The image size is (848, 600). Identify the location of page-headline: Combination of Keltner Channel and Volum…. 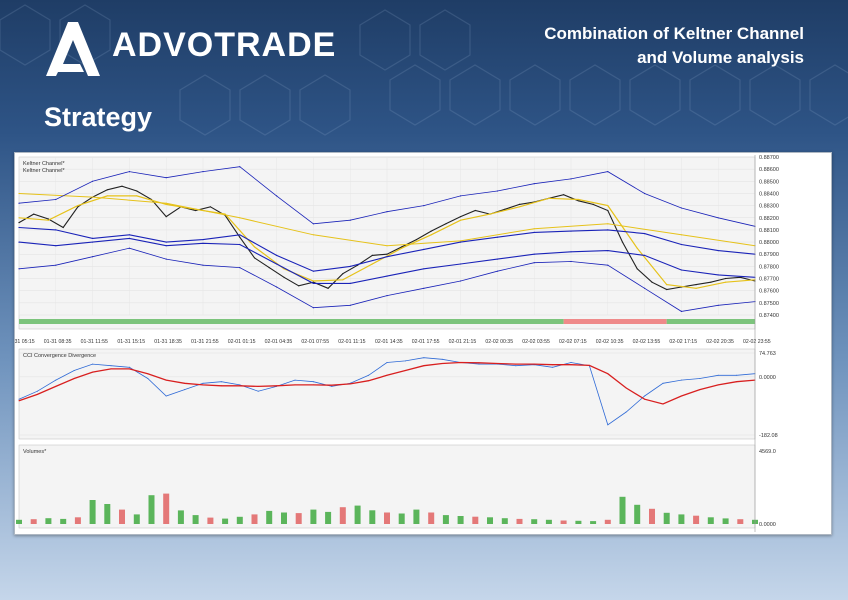
(674, 46).